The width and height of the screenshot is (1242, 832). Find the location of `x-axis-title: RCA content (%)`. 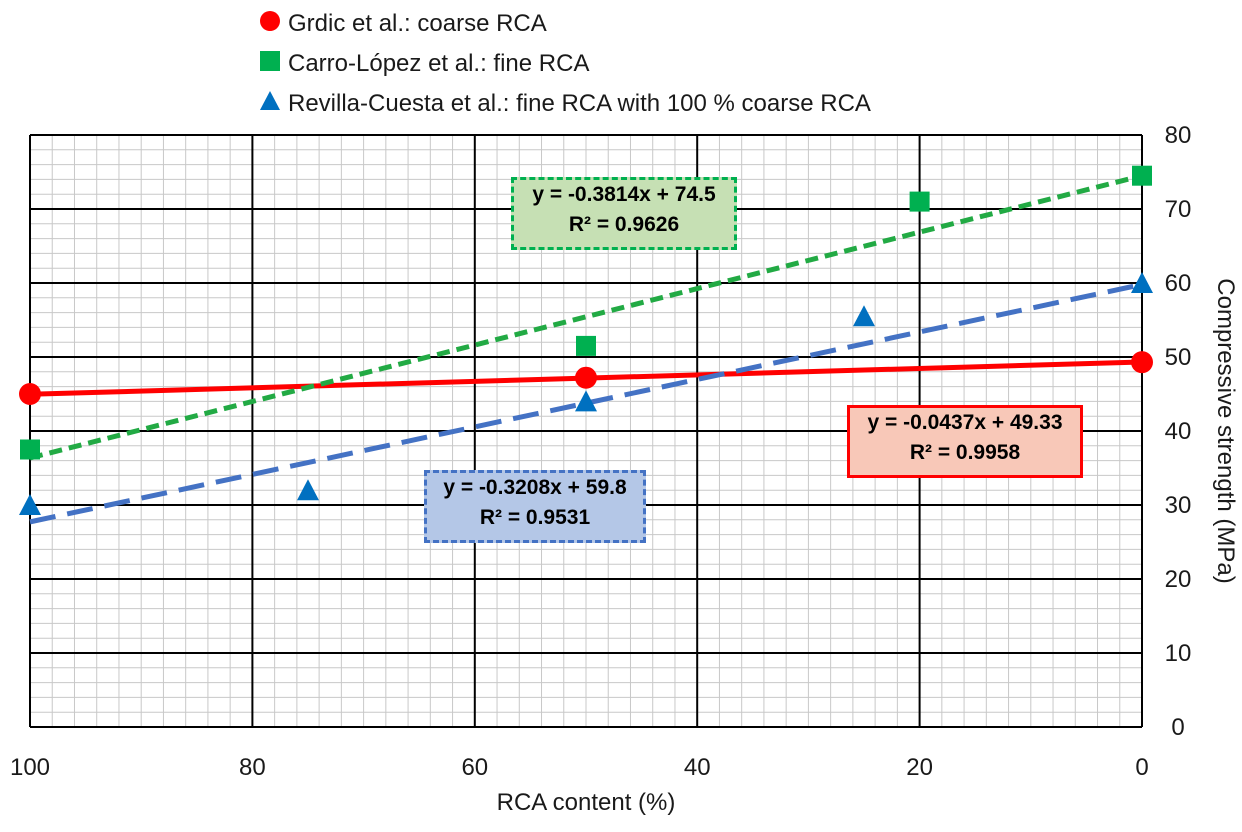

x-axis-title: RCA content (%) is located at coordinates (586, 802).